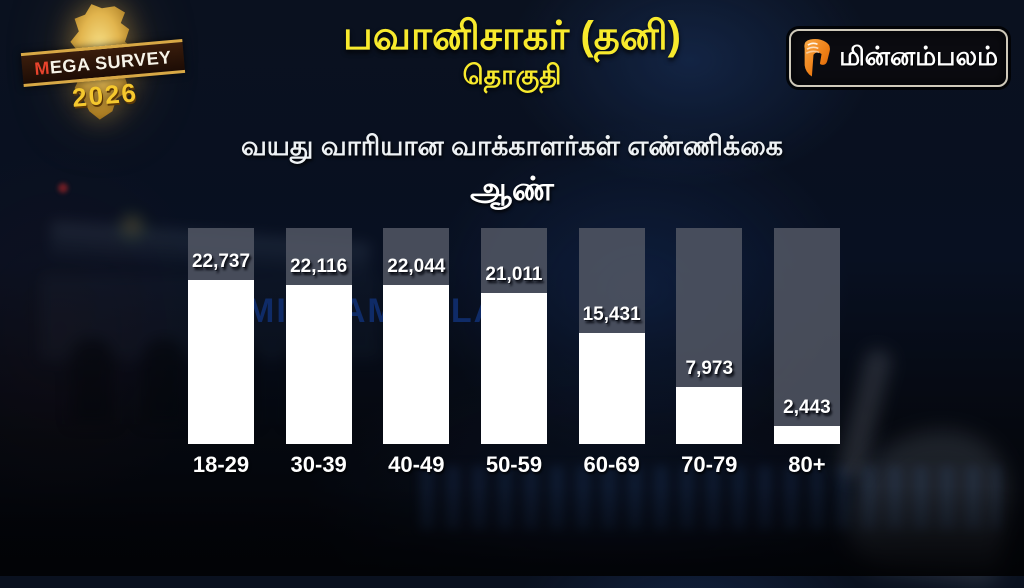  I want to click on bar-track: 15,431, so click(611, 336).